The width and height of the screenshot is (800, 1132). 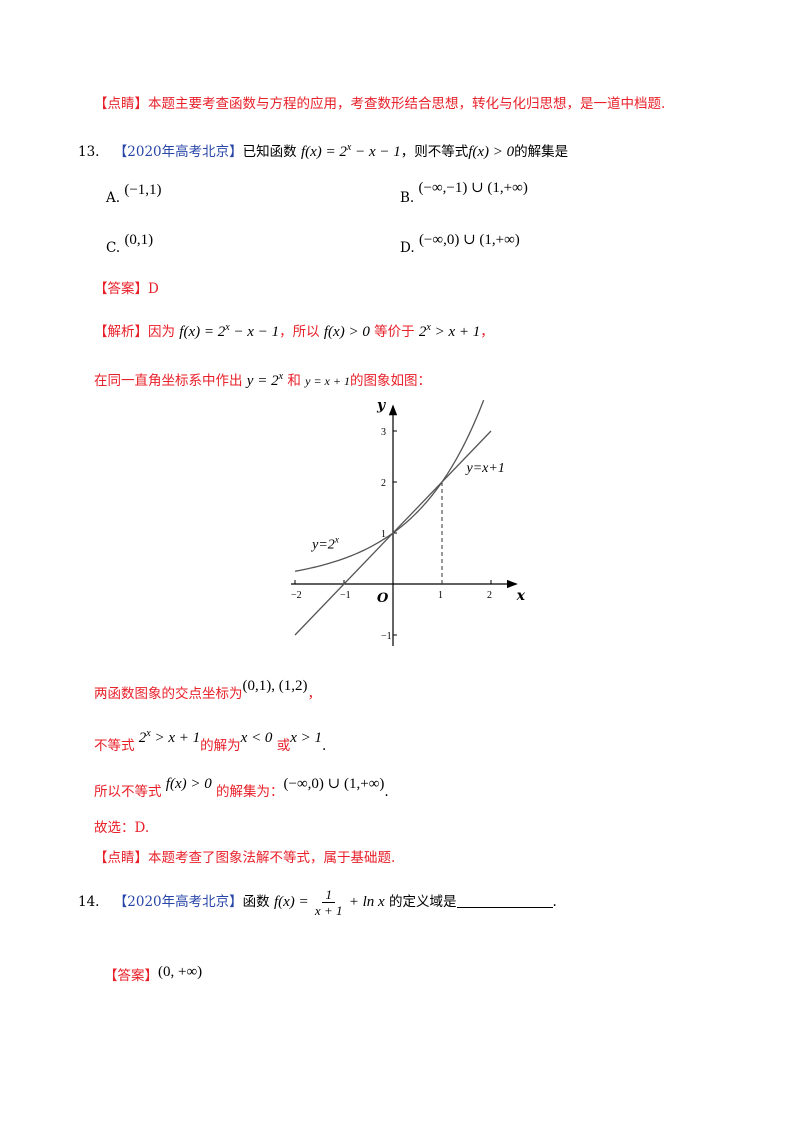 I want to click on analysis-tag: 【解析】, so click(x=121, y=332).